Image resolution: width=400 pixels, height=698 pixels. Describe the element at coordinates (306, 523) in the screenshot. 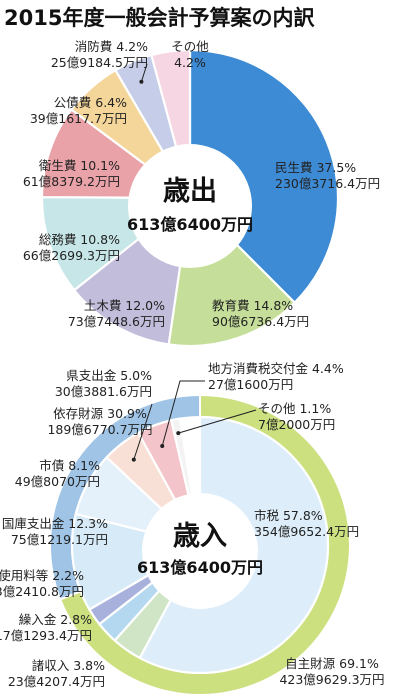

I see `revenue-label-0: 市税 57.8% 354億9652.4万円` at that location.